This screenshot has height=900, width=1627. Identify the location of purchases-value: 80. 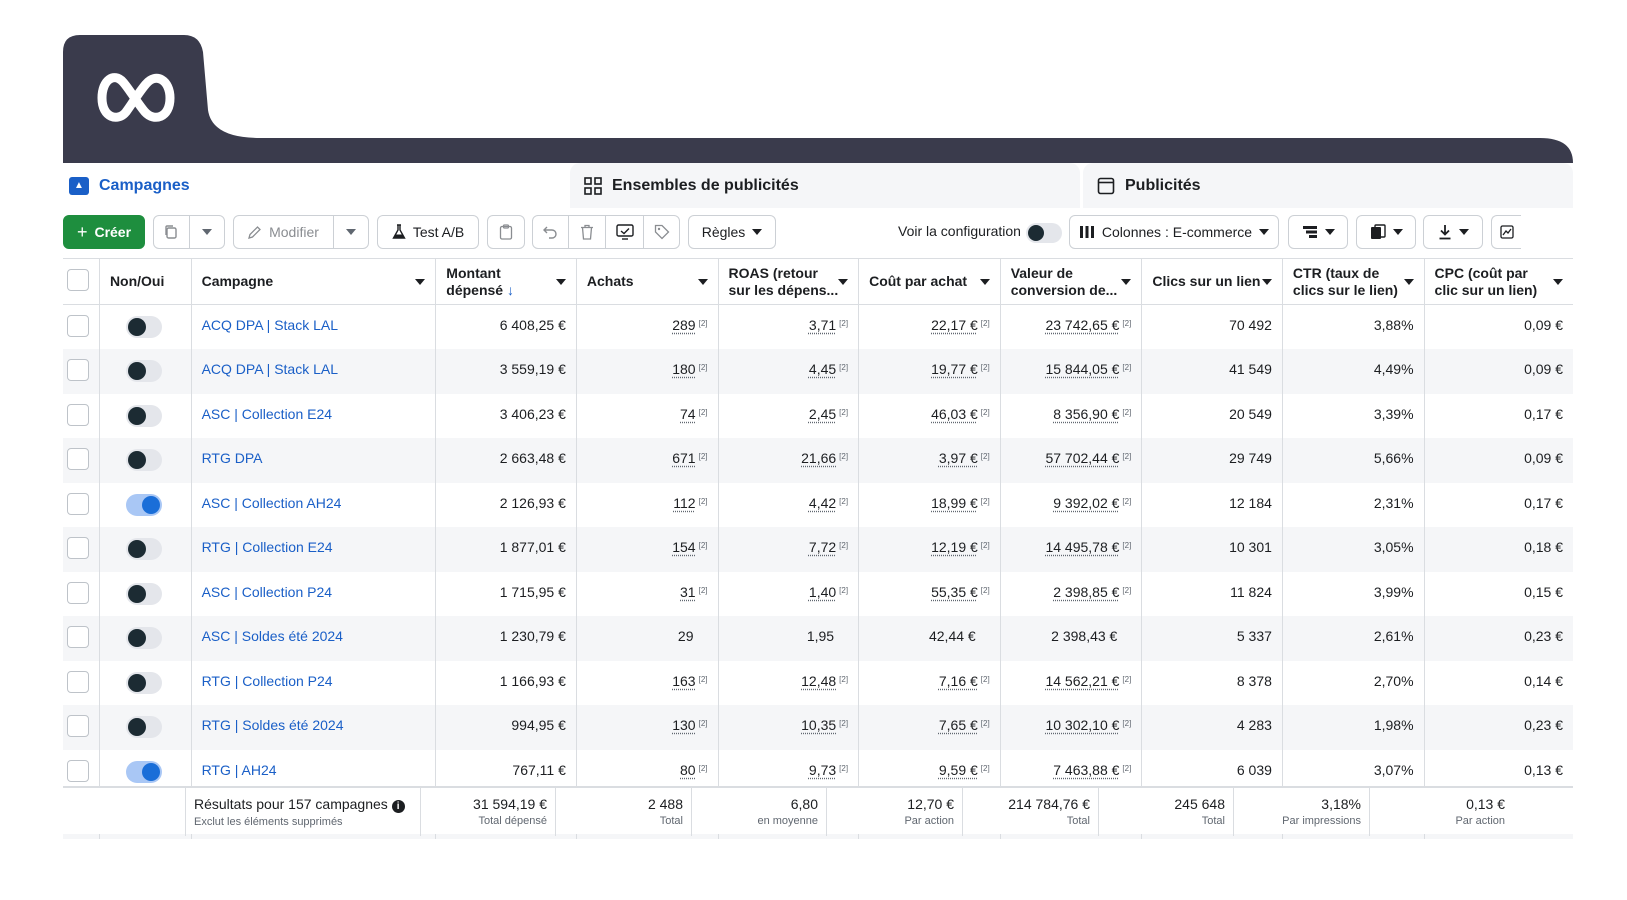
(688, 769).